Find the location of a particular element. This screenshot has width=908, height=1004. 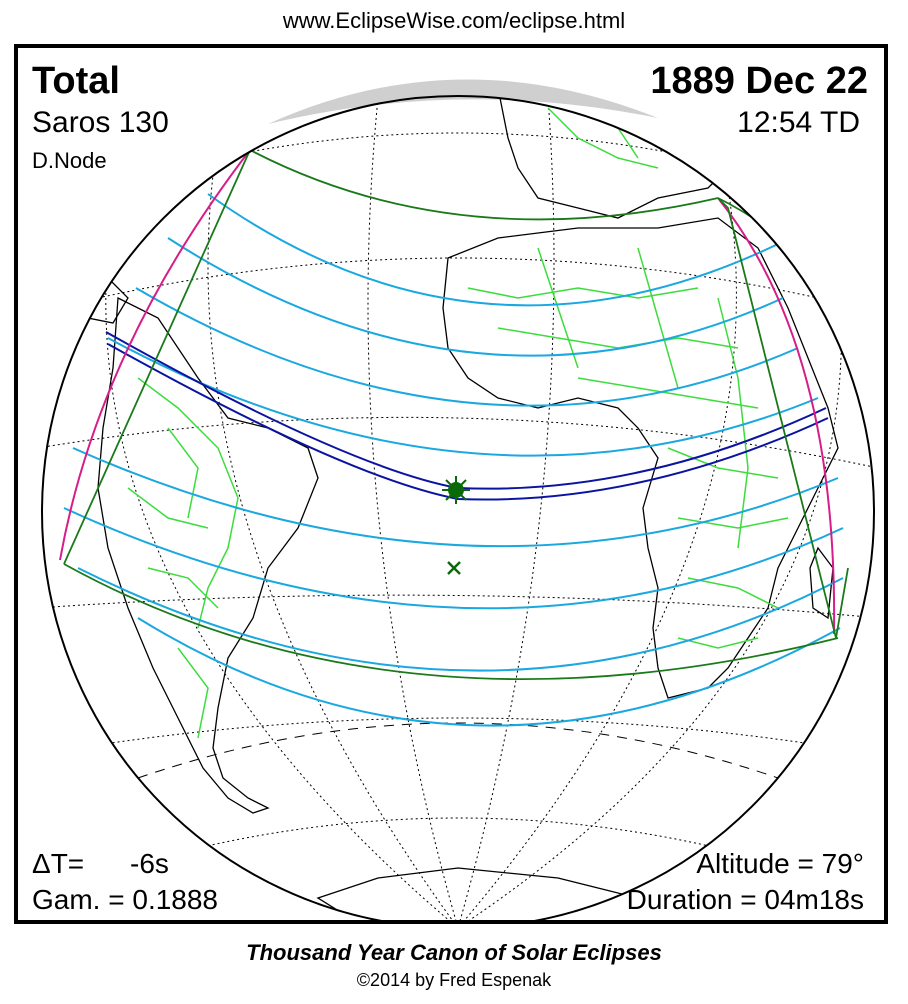

duration-value: Duration = 04m18s is located at coordinates (745, 899).